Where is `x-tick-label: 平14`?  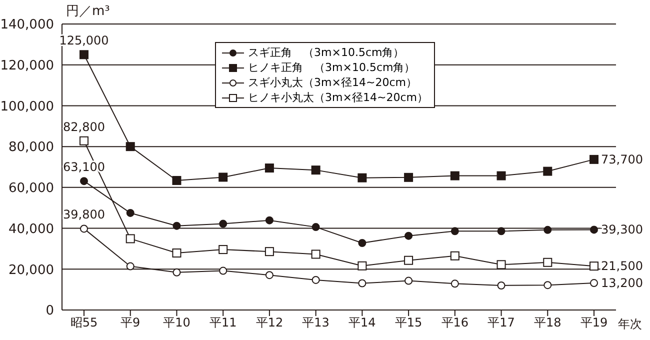
x-tick-label: 平14 is located at coordinates (362, 323).